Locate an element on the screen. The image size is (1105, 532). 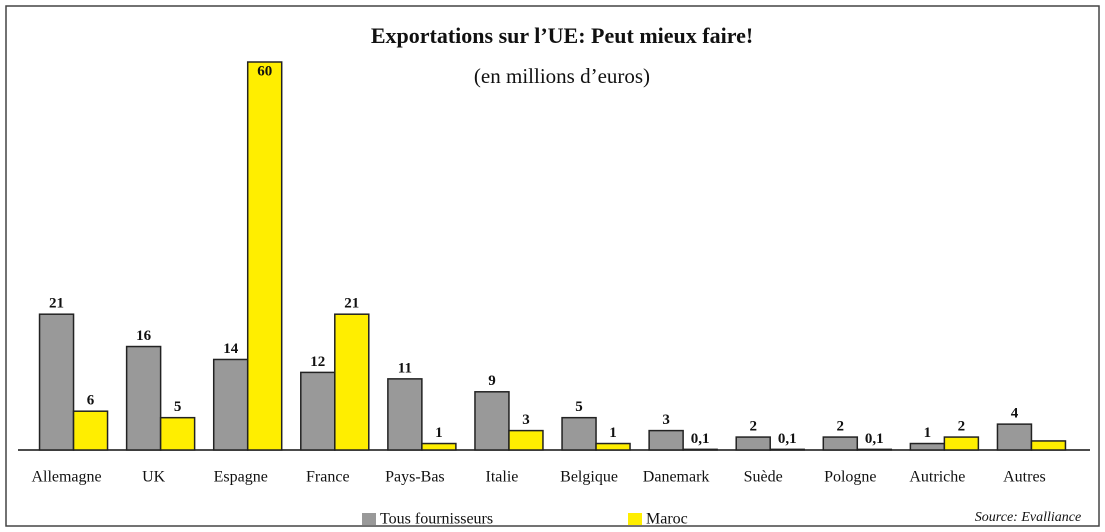
value-label: 60 is located at coordinates (264, 71).